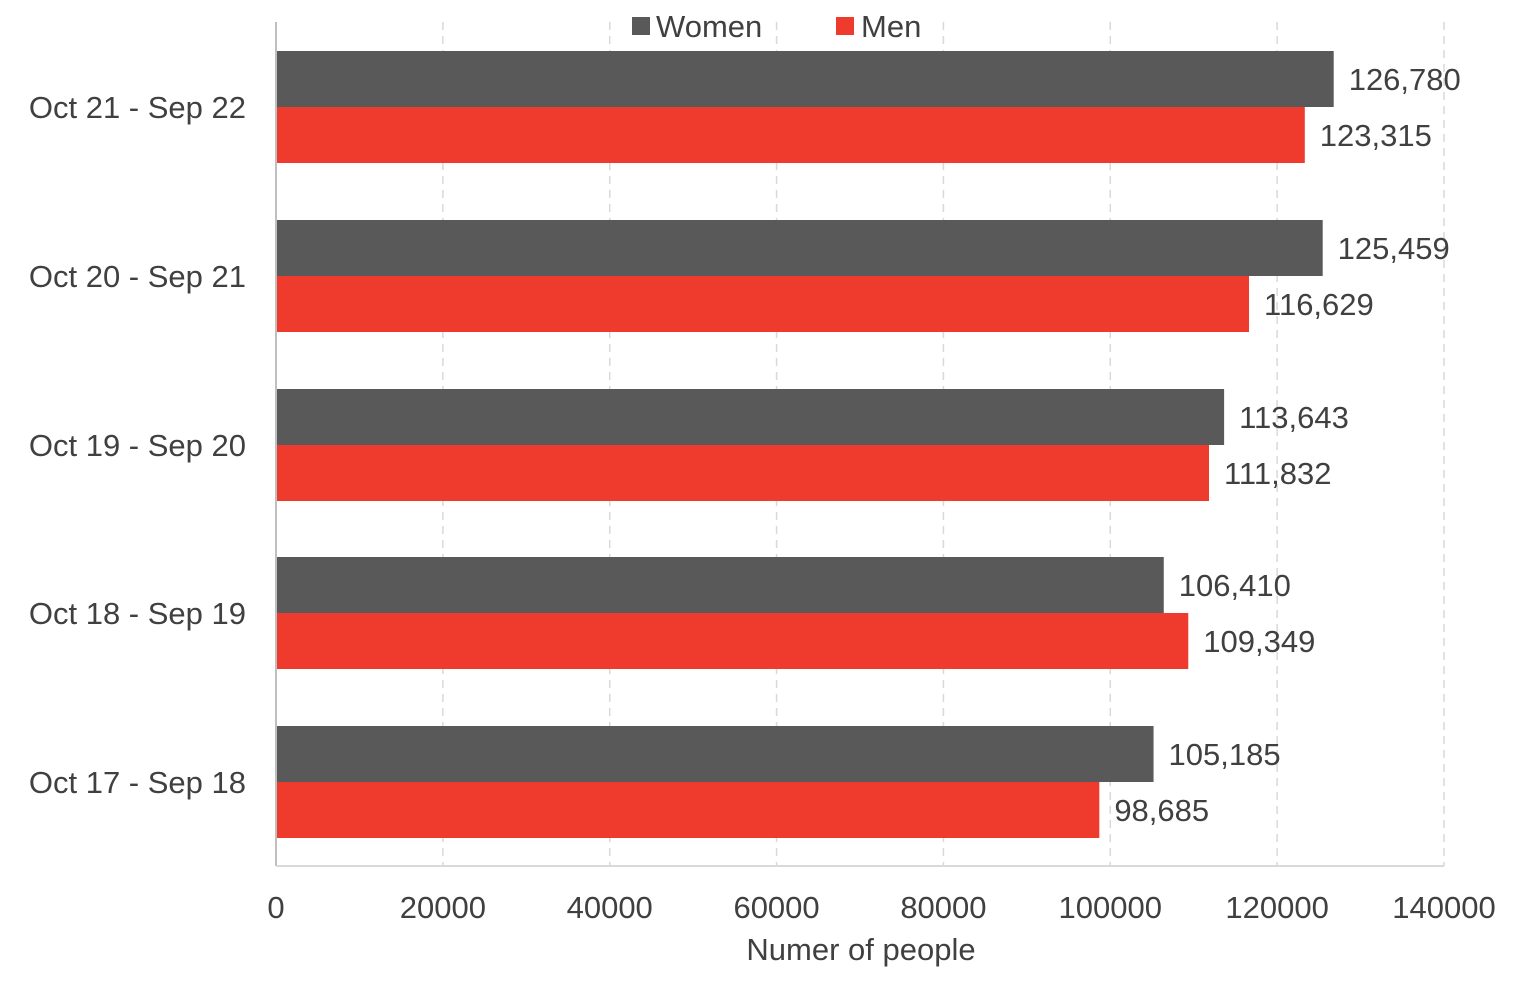  Describe the element at coordinates (1319, 304) in the screenshot. I see `data-label: 116,629` at that location.